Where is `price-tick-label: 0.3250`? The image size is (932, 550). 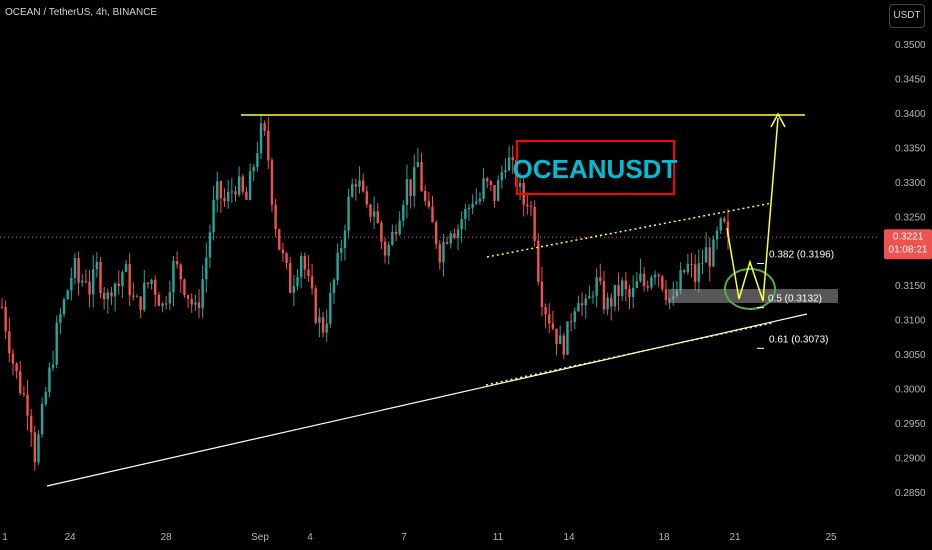 price-tick-label: 0.3250 is located at coordinates (910, 217).